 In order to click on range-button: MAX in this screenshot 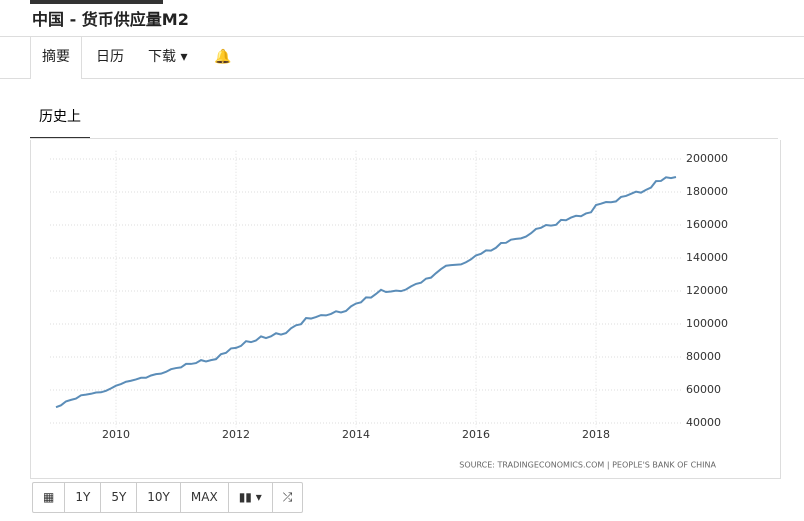, I will do `click(205, 497)`.